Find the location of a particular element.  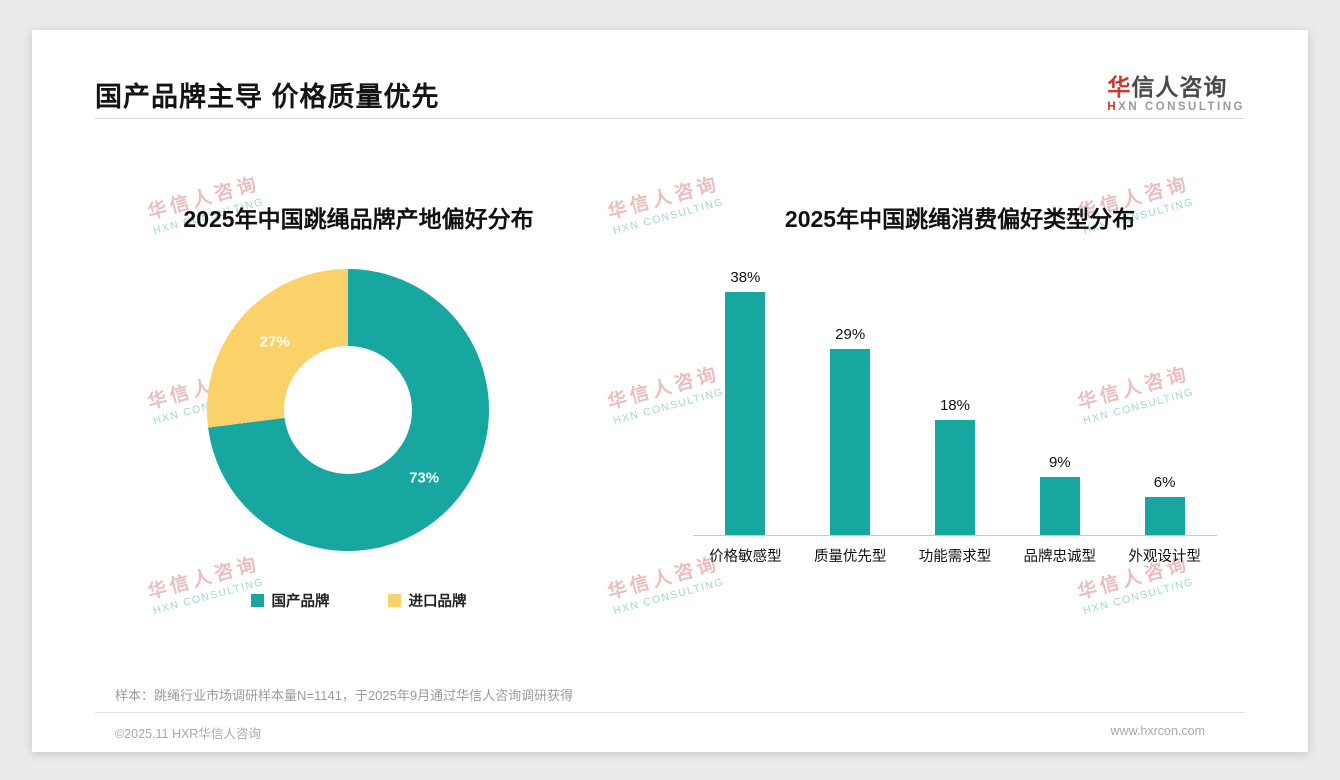

page-title: 国产品牌主导 价格质量优先 is located at coordinates (267, 97).